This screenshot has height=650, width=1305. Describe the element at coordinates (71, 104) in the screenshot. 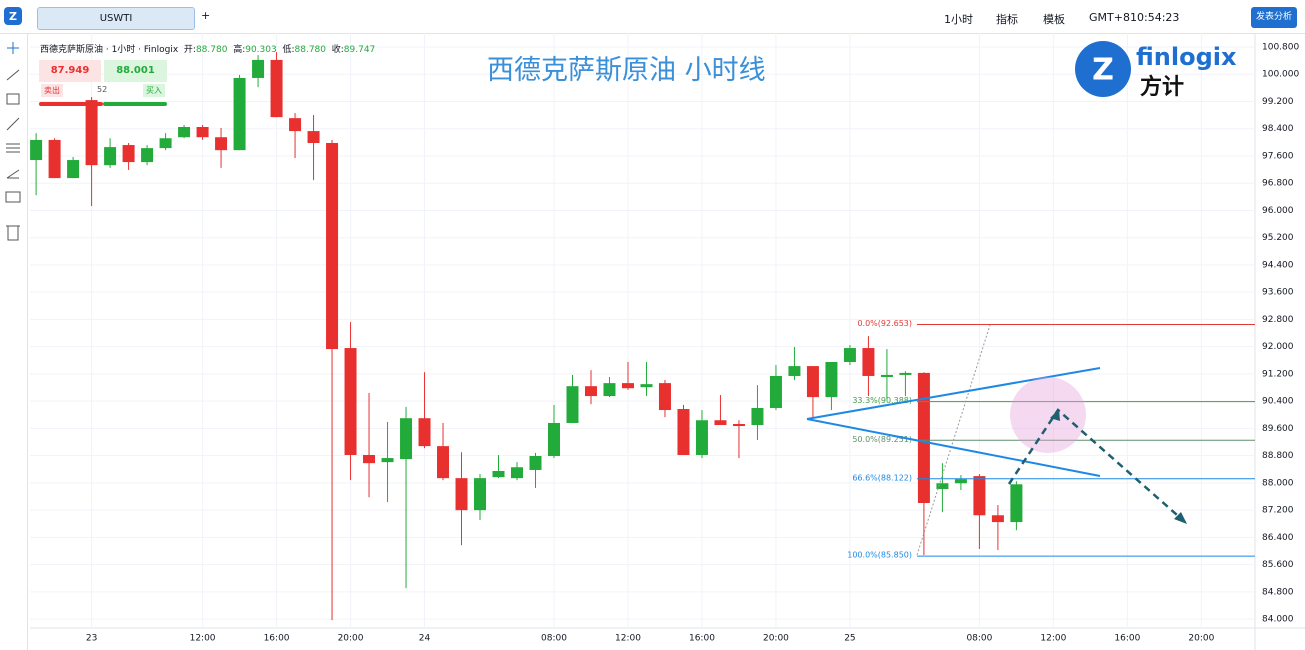

I see `sell-bar` at that location.